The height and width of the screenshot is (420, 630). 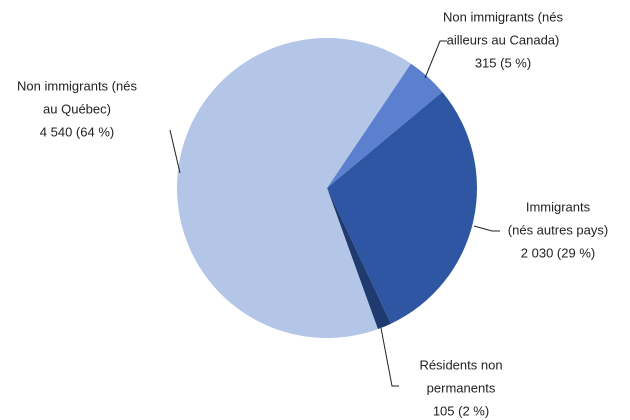 What do you see at coordinates (77, 108) in the screenshot?
I see `category-label: au Québec)` at bounding box center [77, 108].